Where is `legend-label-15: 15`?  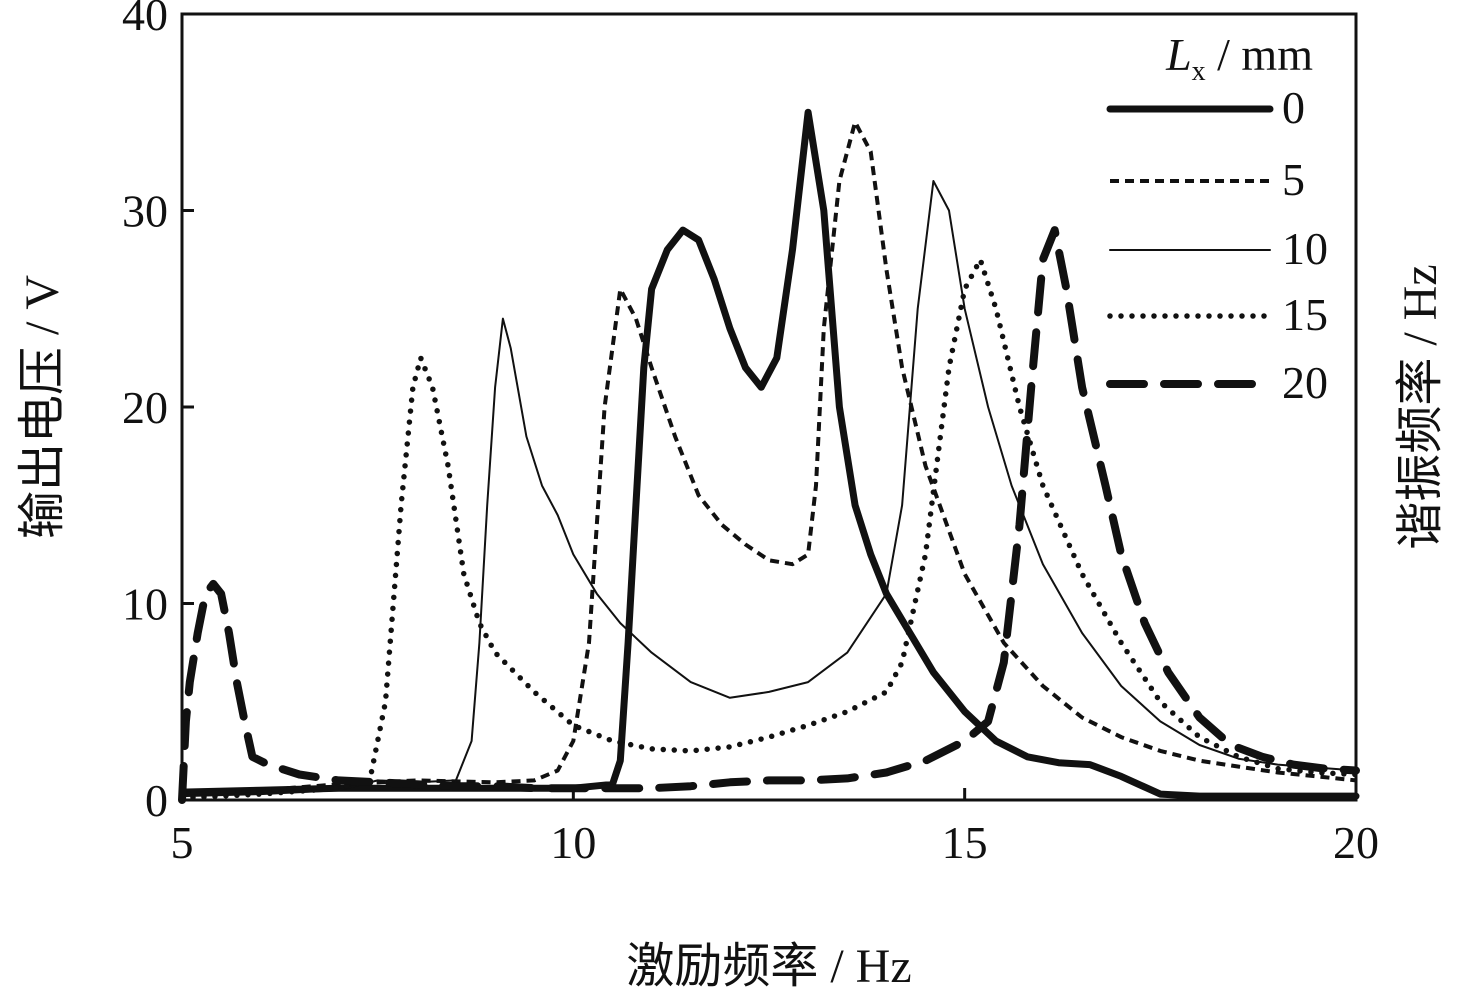
legend-label-15: 15 is located at coordinates (1305, 314).